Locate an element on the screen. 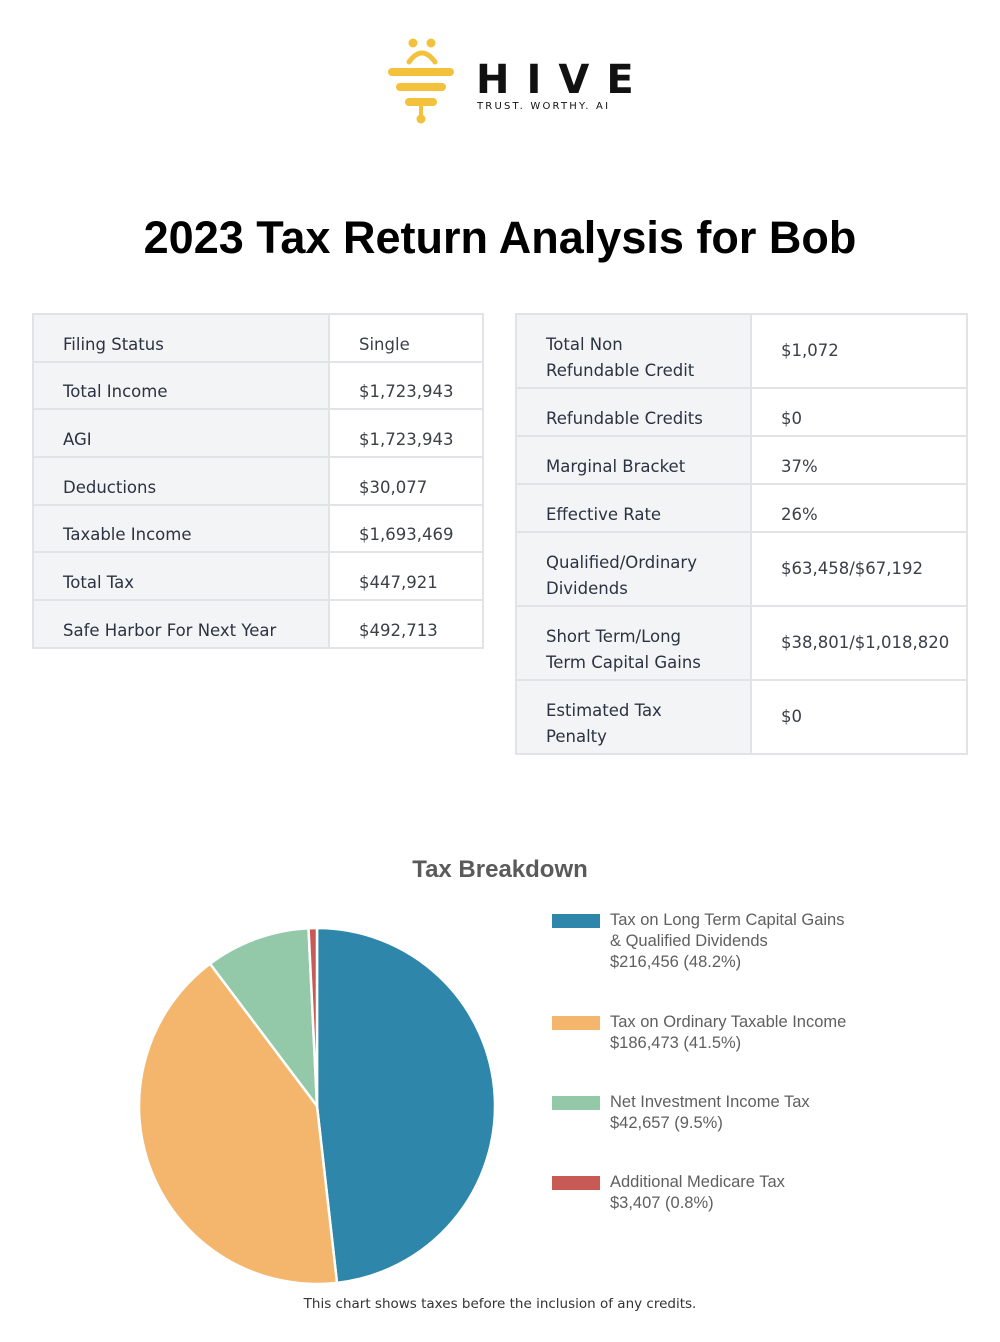  table-row: Marginal Bracket 37% is located at coordinates (741, 460).